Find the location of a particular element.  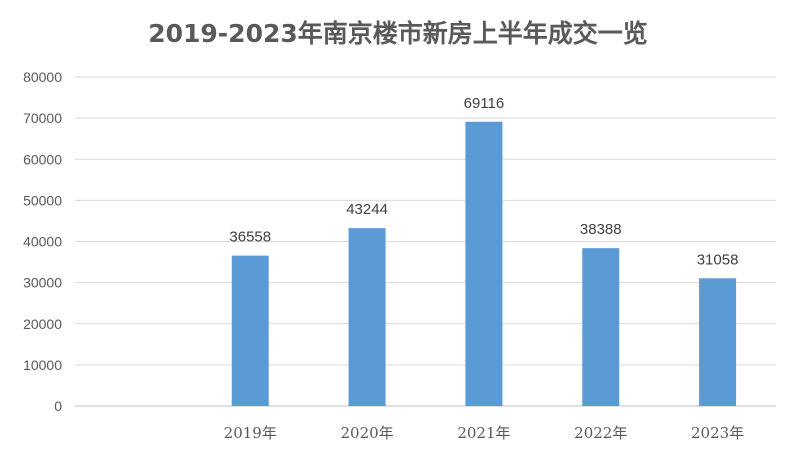

y-tick-label: 80000 is located at coordinates (42, 77).